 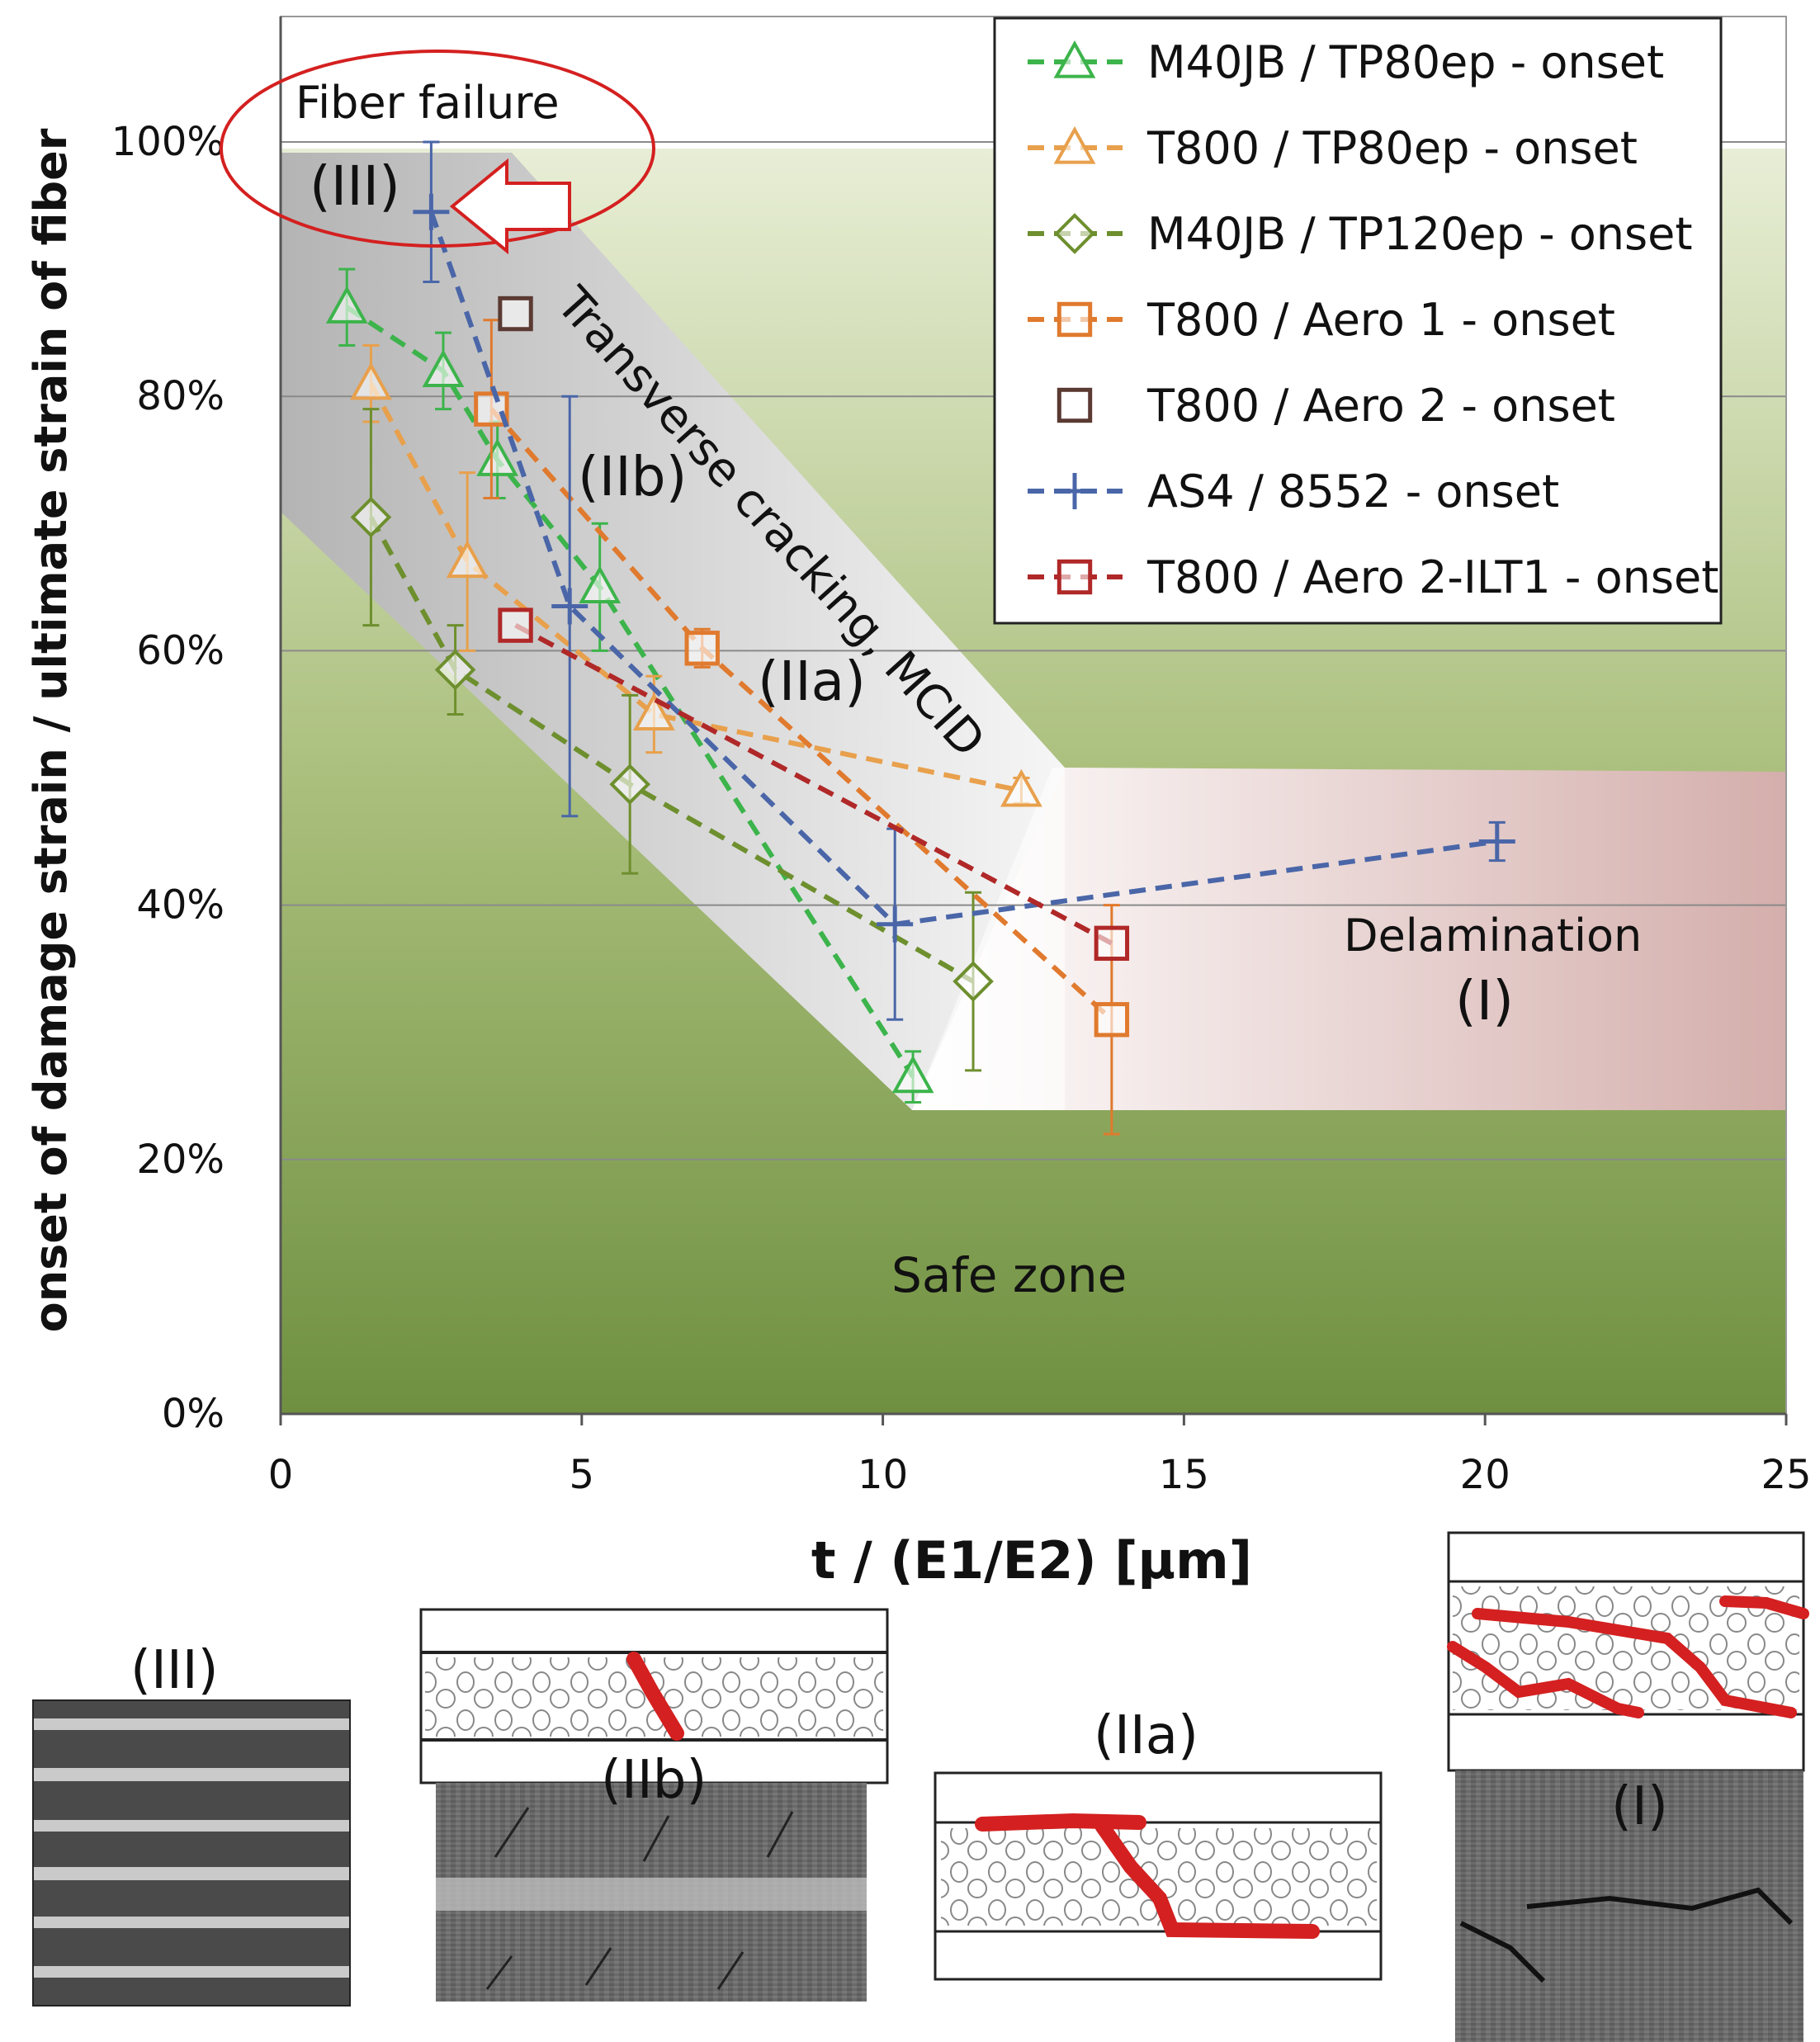 I want to click on fiber-failure-label: Fiber failure, so click(x=427, y=103).